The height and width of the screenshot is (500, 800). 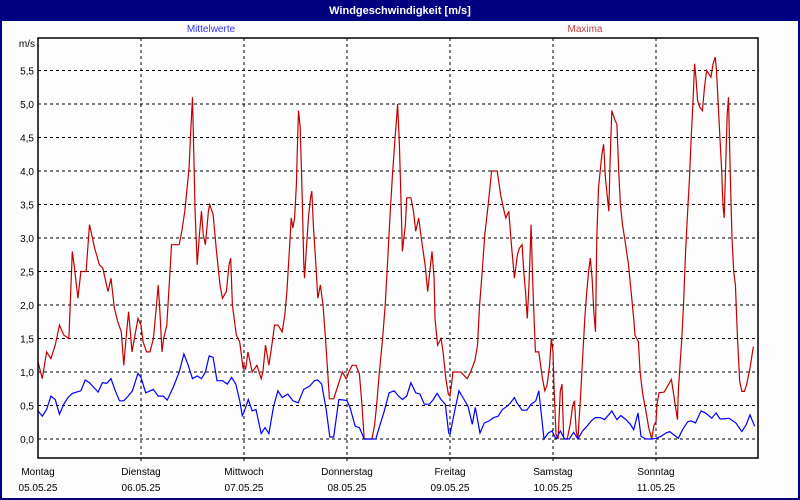 What do you see at coordinates (27, 440) in the screenshot?
I see `y-tick-label: 0,0` at bounding box center [27, 440].